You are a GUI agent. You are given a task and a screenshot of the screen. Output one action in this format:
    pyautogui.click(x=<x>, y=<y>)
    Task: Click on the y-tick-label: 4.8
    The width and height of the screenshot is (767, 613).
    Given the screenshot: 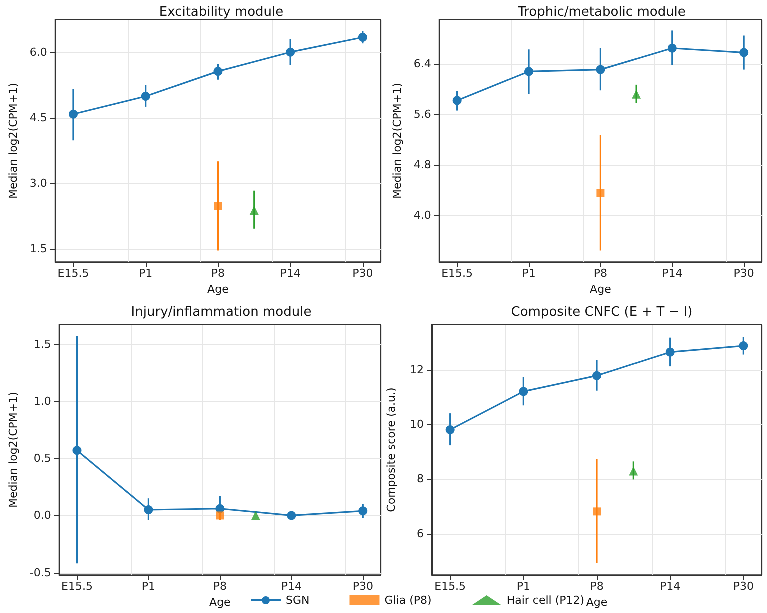 What is the action you would take?
    pyautogui.click(x=423, y=165)
    